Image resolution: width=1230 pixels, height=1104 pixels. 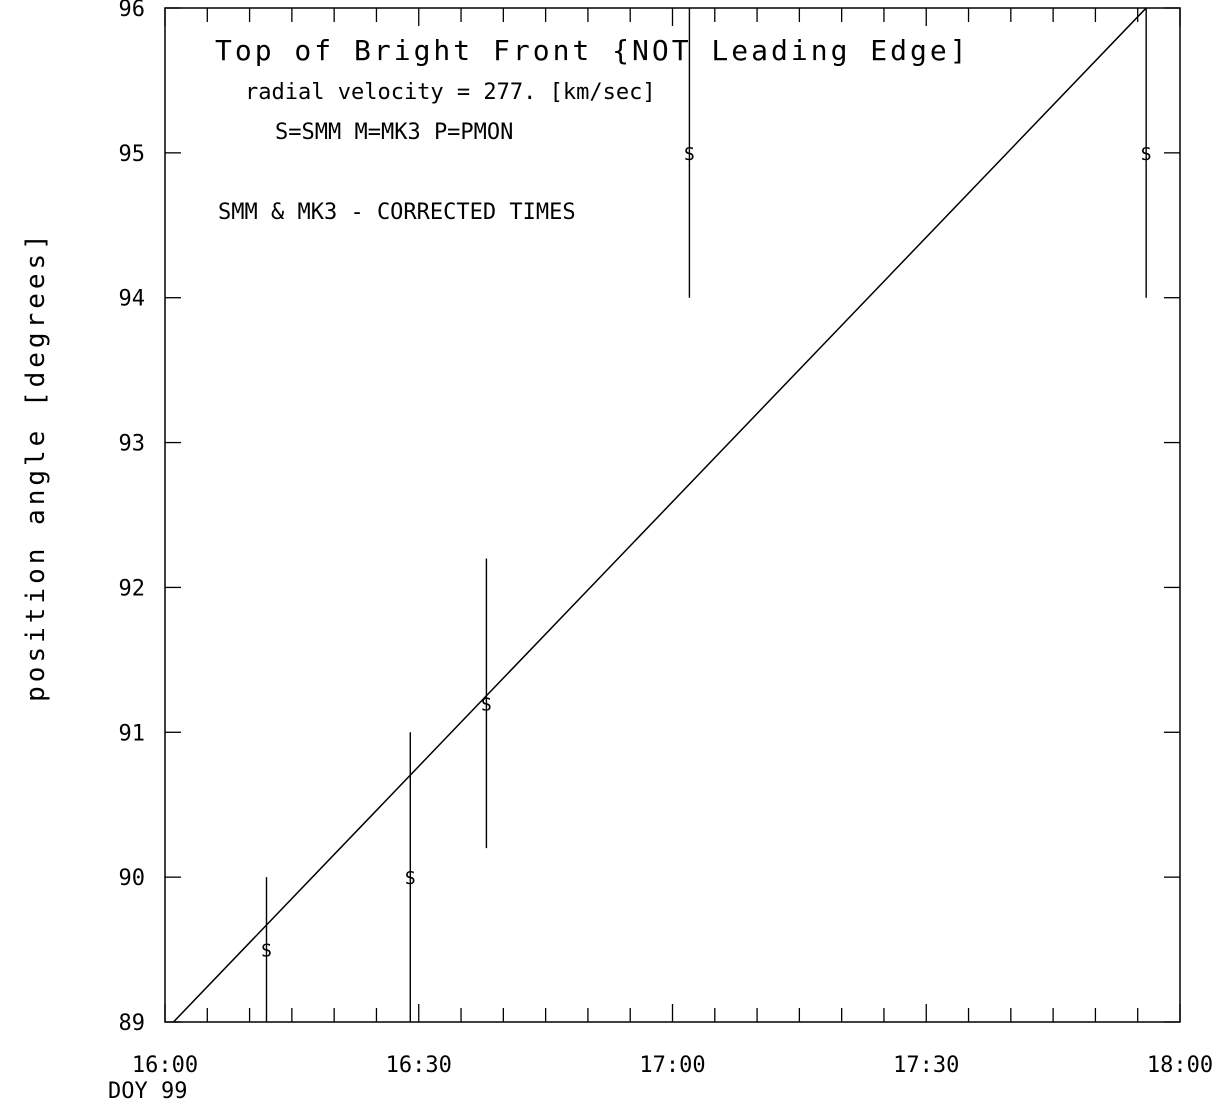 What do you see at coordinates (132, 154) in the screenshot?
I see `y-tick-label: 95` at bounding box center [132, 154].